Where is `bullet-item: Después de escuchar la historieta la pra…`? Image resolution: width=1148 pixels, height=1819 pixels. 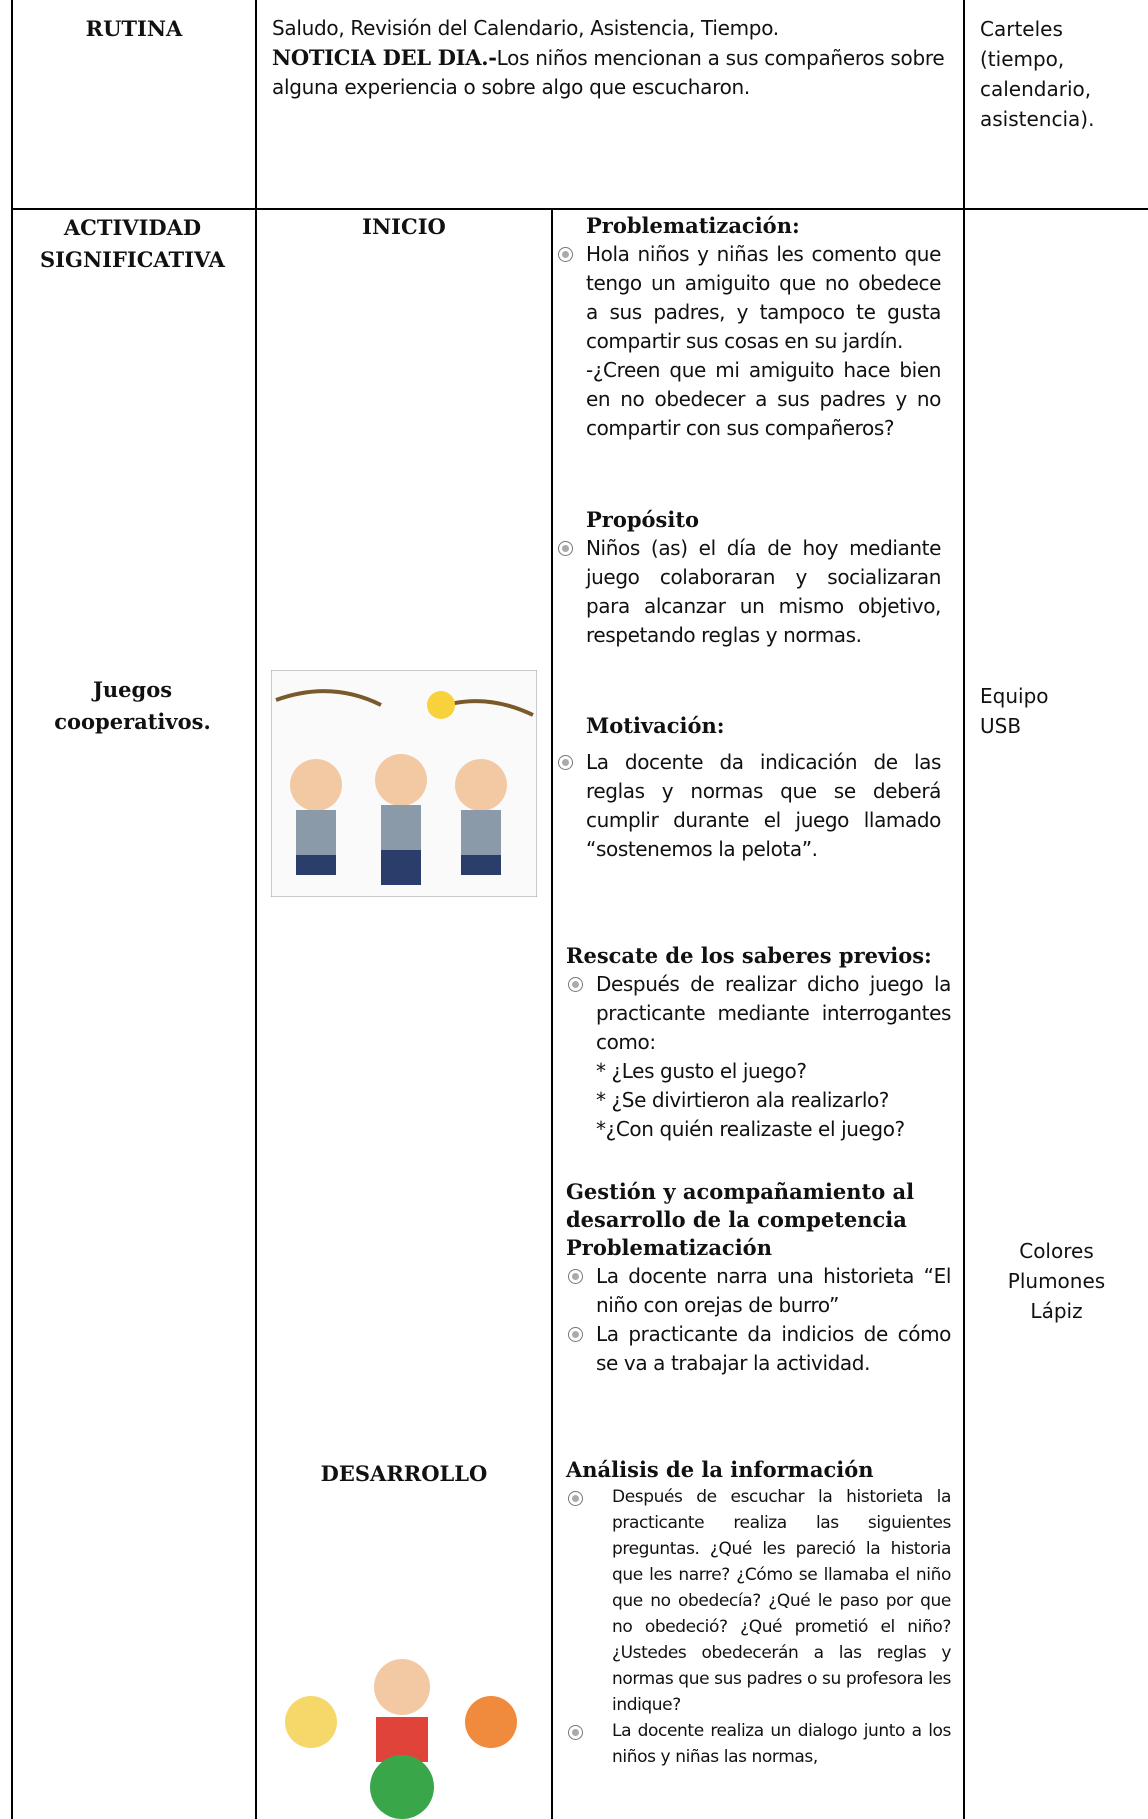 bullet-item: Después de escuchar la historieta la pra… is located at coordinates (758, 1601).